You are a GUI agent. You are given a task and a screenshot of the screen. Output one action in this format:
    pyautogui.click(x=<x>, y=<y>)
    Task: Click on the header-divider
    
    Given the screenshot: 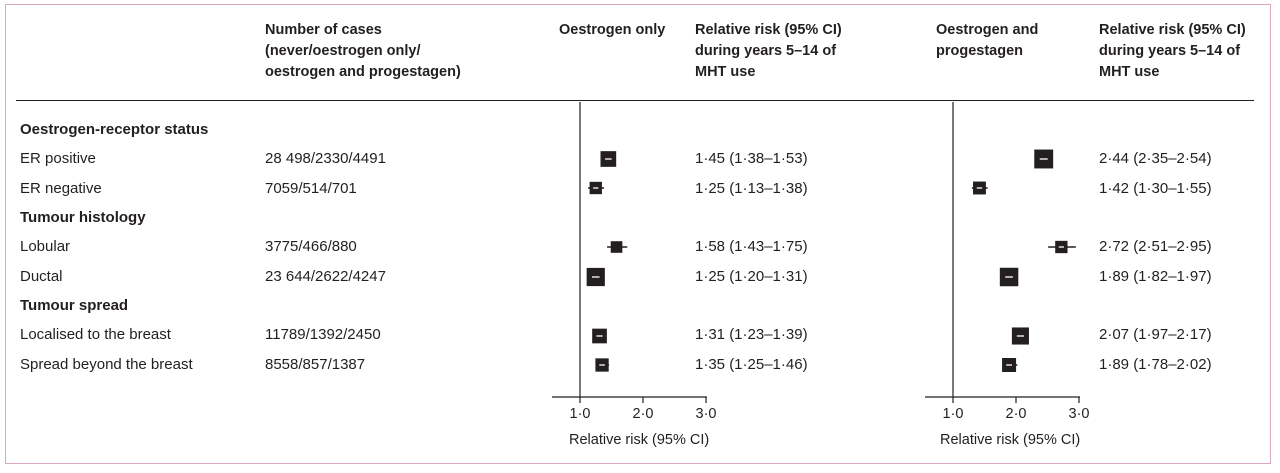 What is the action you would take?
    pyautogui.click(x=635, y=100)
    